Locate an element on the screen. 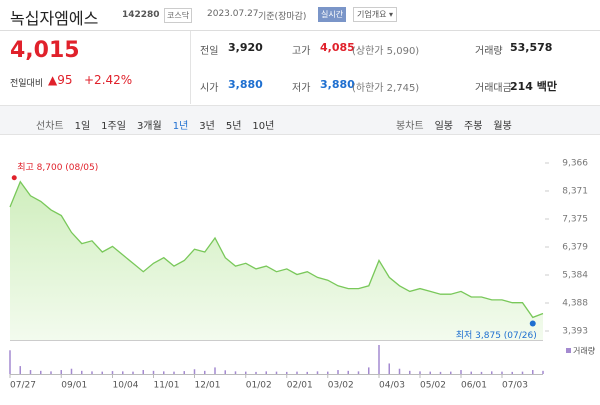  basis: 기준(장마감) is located at coordinates (282, 17).